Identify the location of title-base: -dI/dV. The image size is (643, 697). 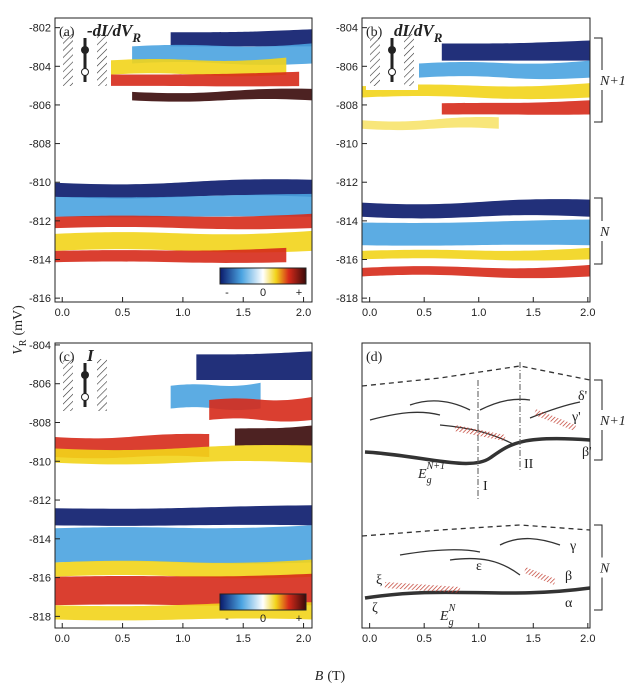
(110, 30).